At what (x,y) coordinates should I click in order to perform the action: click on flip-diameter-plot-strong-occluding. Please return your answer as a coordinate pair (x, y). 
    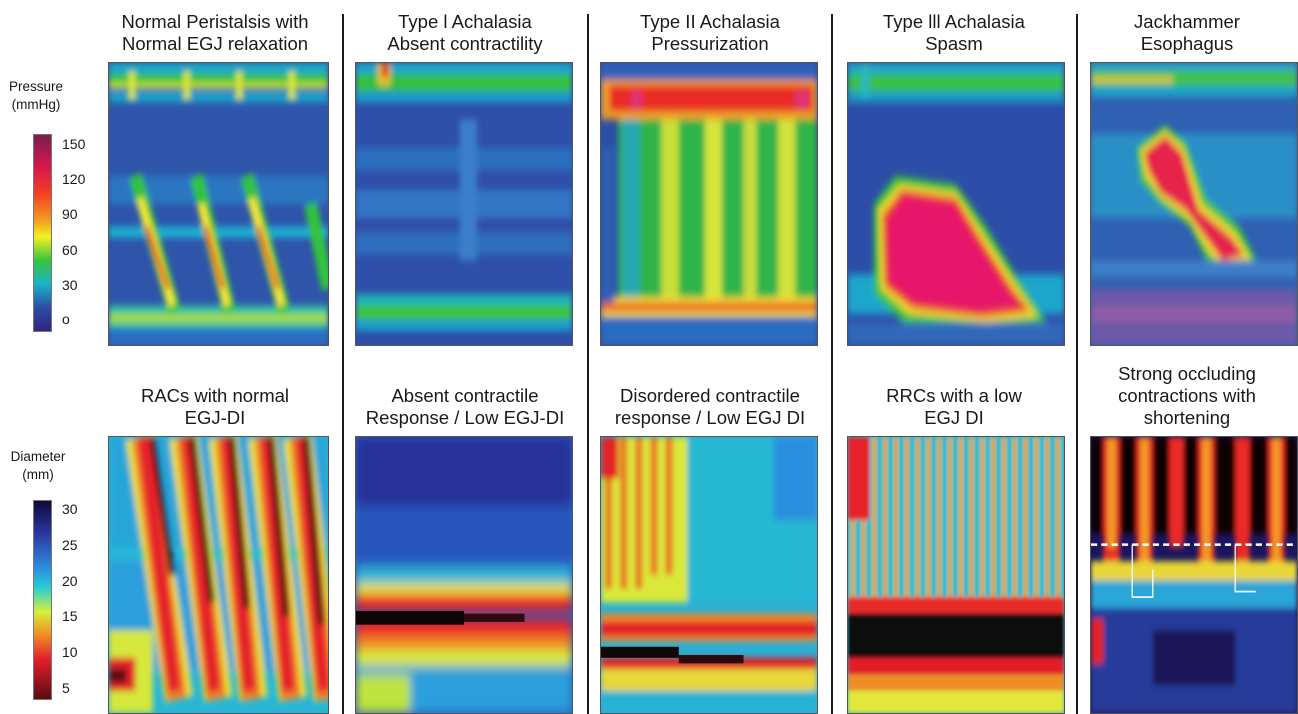
    Looking at the image, I should click on (1194, 575).